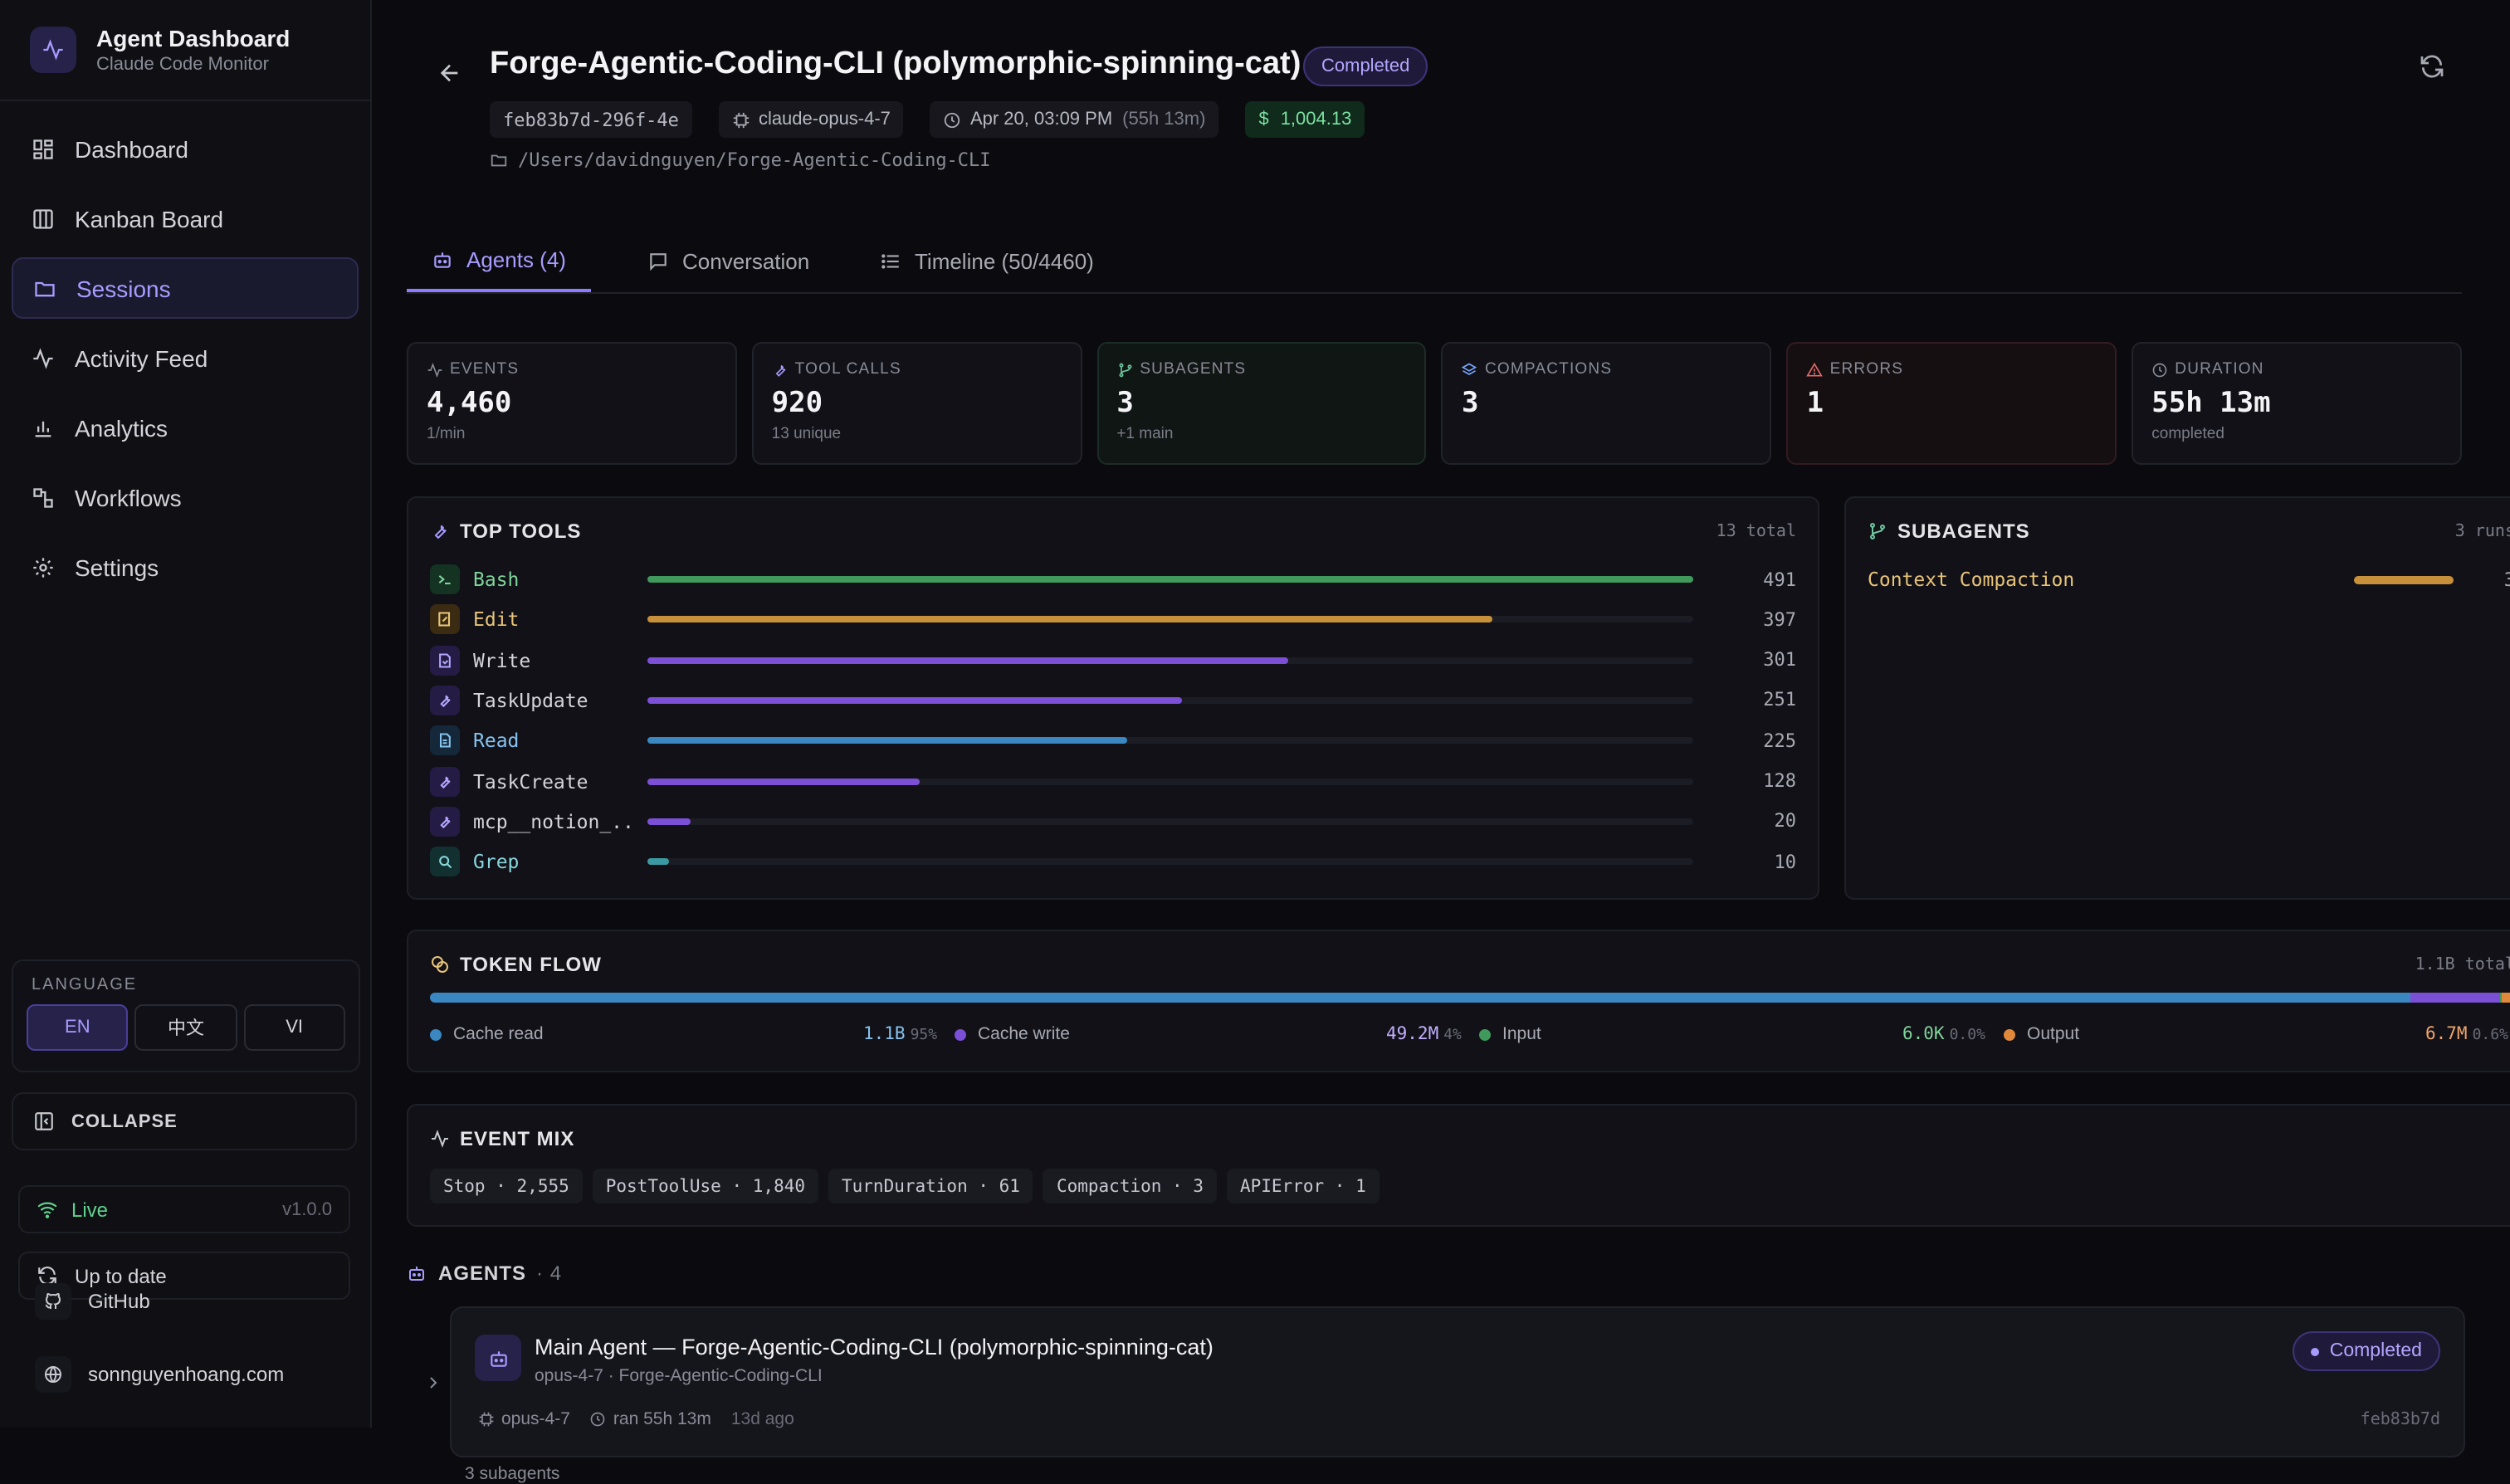 The height and width of the screenshot is (1484, 2510). I want to click on legend-value: 49.2M 4%, so click(1424, 1034).